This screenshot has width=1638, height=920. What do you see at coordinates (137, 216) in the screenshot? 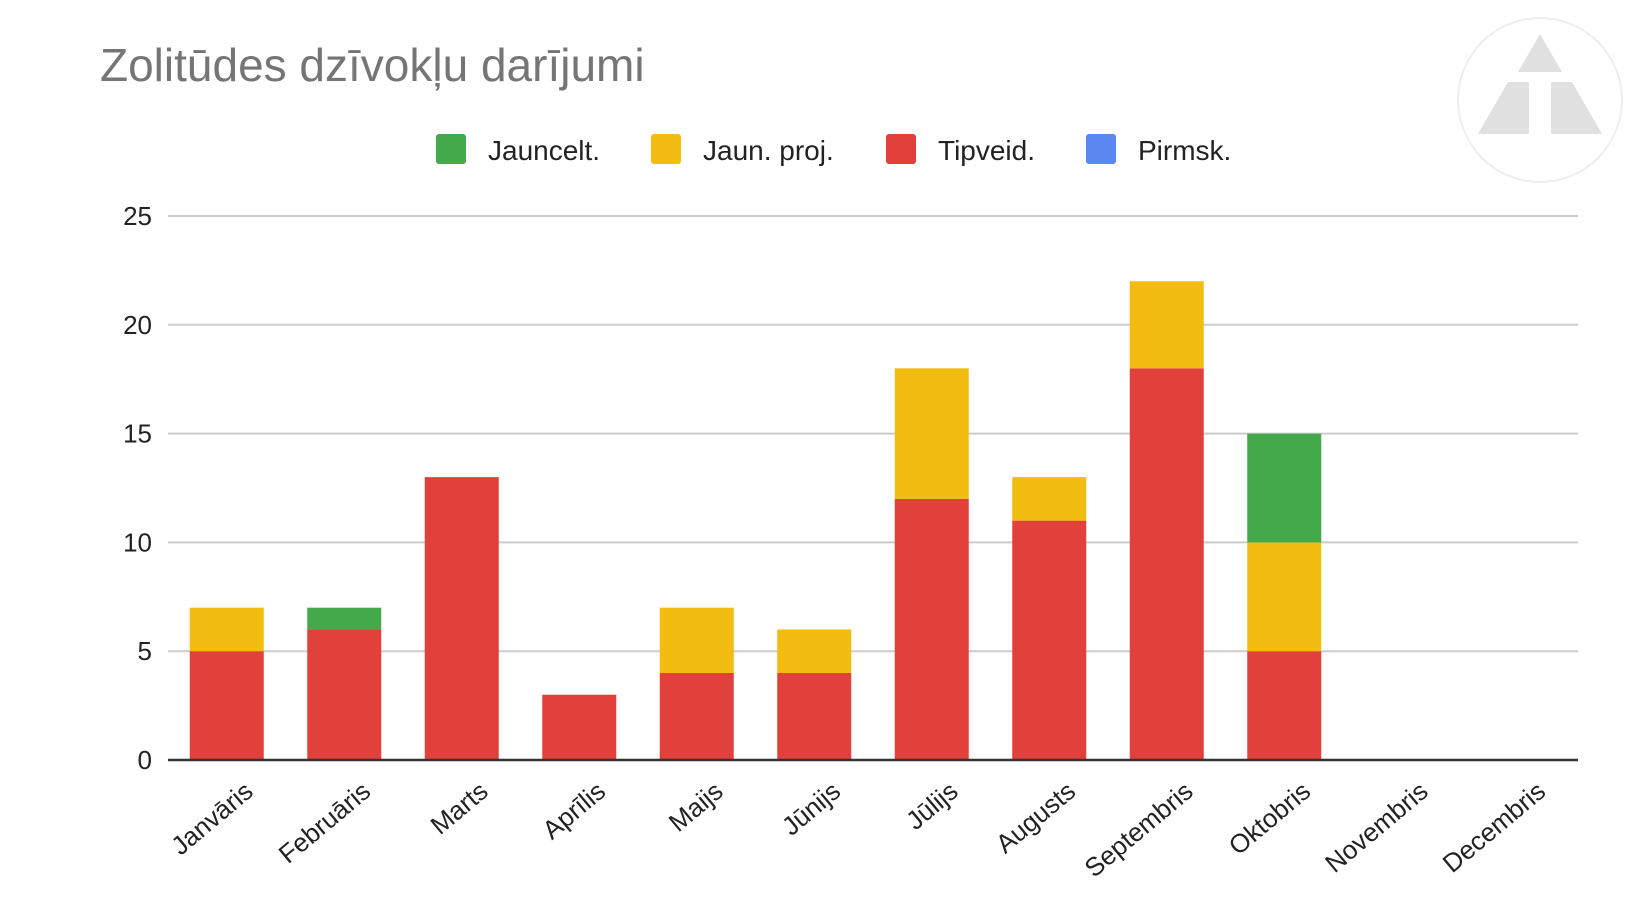
I see `y-tick-label-25: 25` at bounding box center [137, 216].